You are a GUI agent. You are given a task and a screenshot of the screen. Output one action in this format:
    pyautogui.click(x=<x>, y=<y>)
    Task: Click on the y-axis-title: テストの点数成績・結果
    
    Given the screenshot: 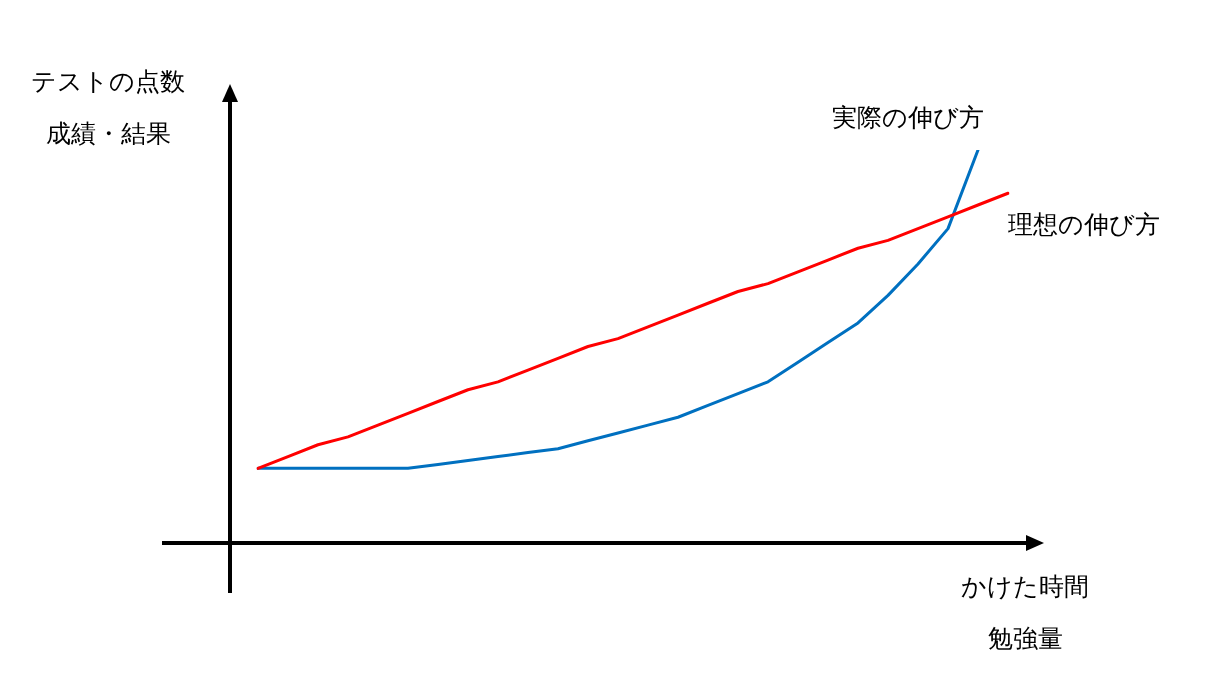 What is the action you would take?
    pyautogui.click(x=108, y=108)
    